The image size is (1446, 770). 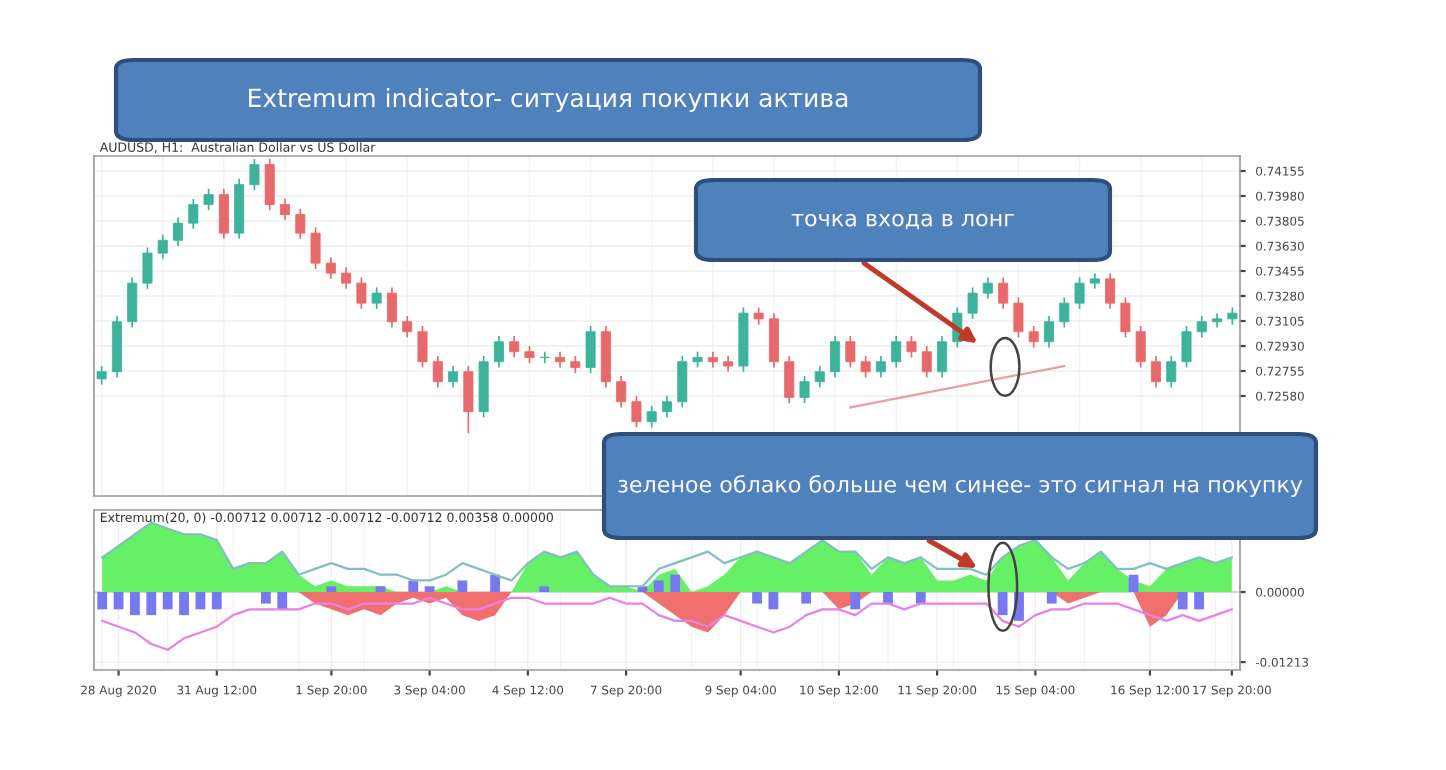 I want to click on annotation: точка входа в лонг, so click(x=902, y=221).